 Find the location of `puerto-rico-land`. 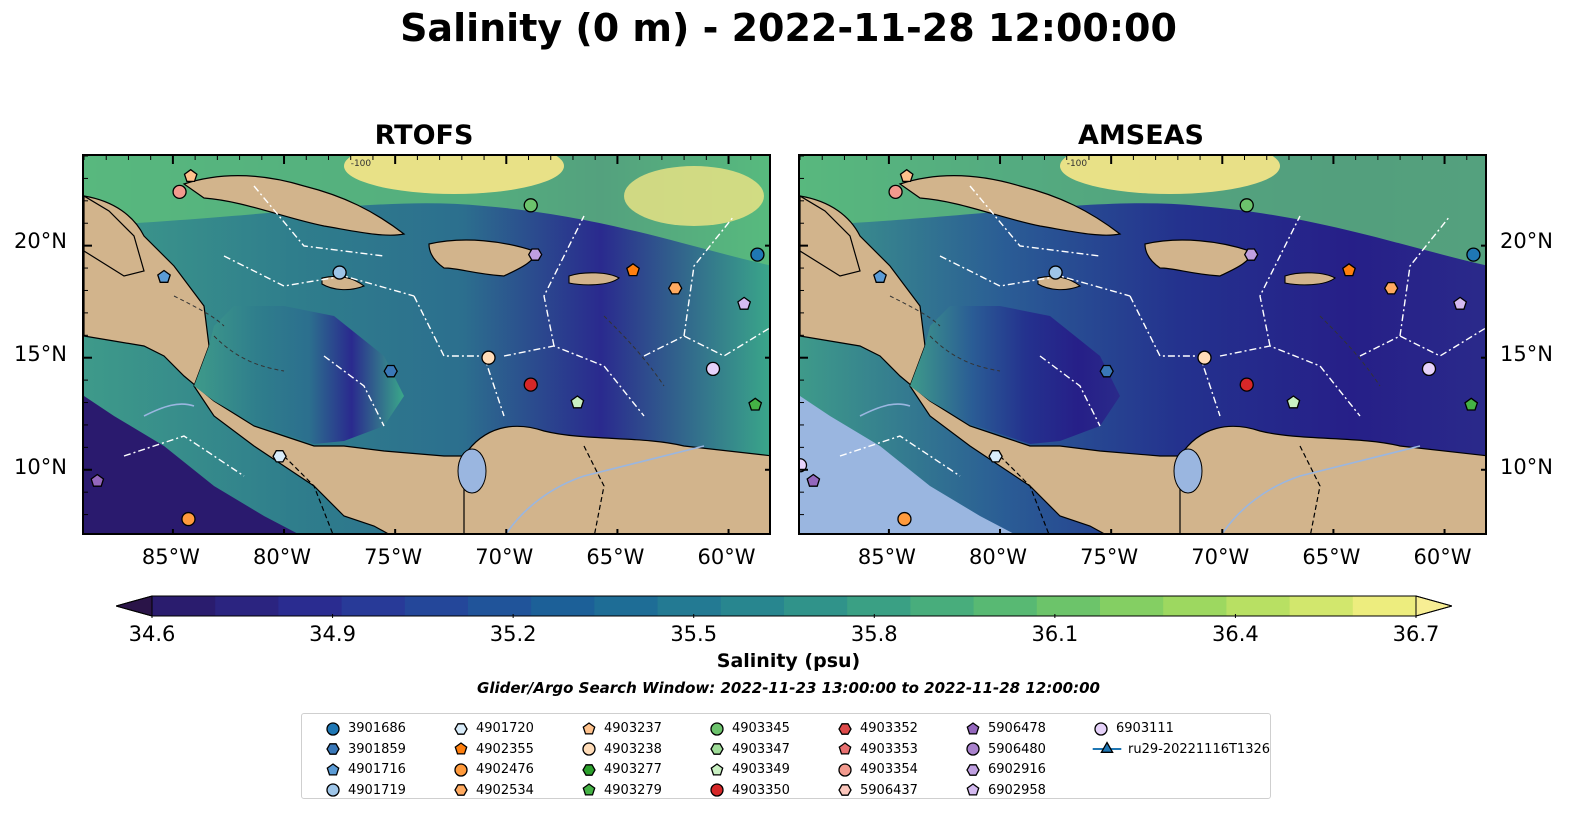

puerto-rico-land is located at coordinates (594, 279).